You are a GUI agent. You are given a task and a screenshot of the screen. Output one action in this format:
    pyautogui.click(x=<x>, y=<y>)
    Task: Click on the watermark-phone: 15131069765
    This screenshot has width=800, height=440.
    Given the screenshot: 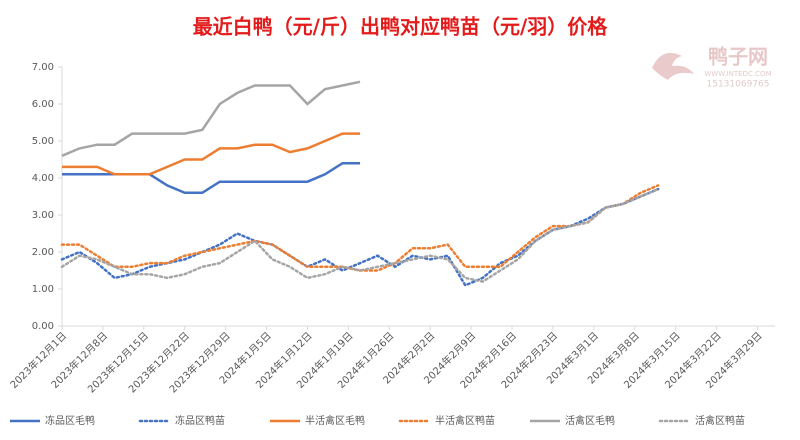 What is the action you would take?
    pyautogui.click(x=738, y=85)
    